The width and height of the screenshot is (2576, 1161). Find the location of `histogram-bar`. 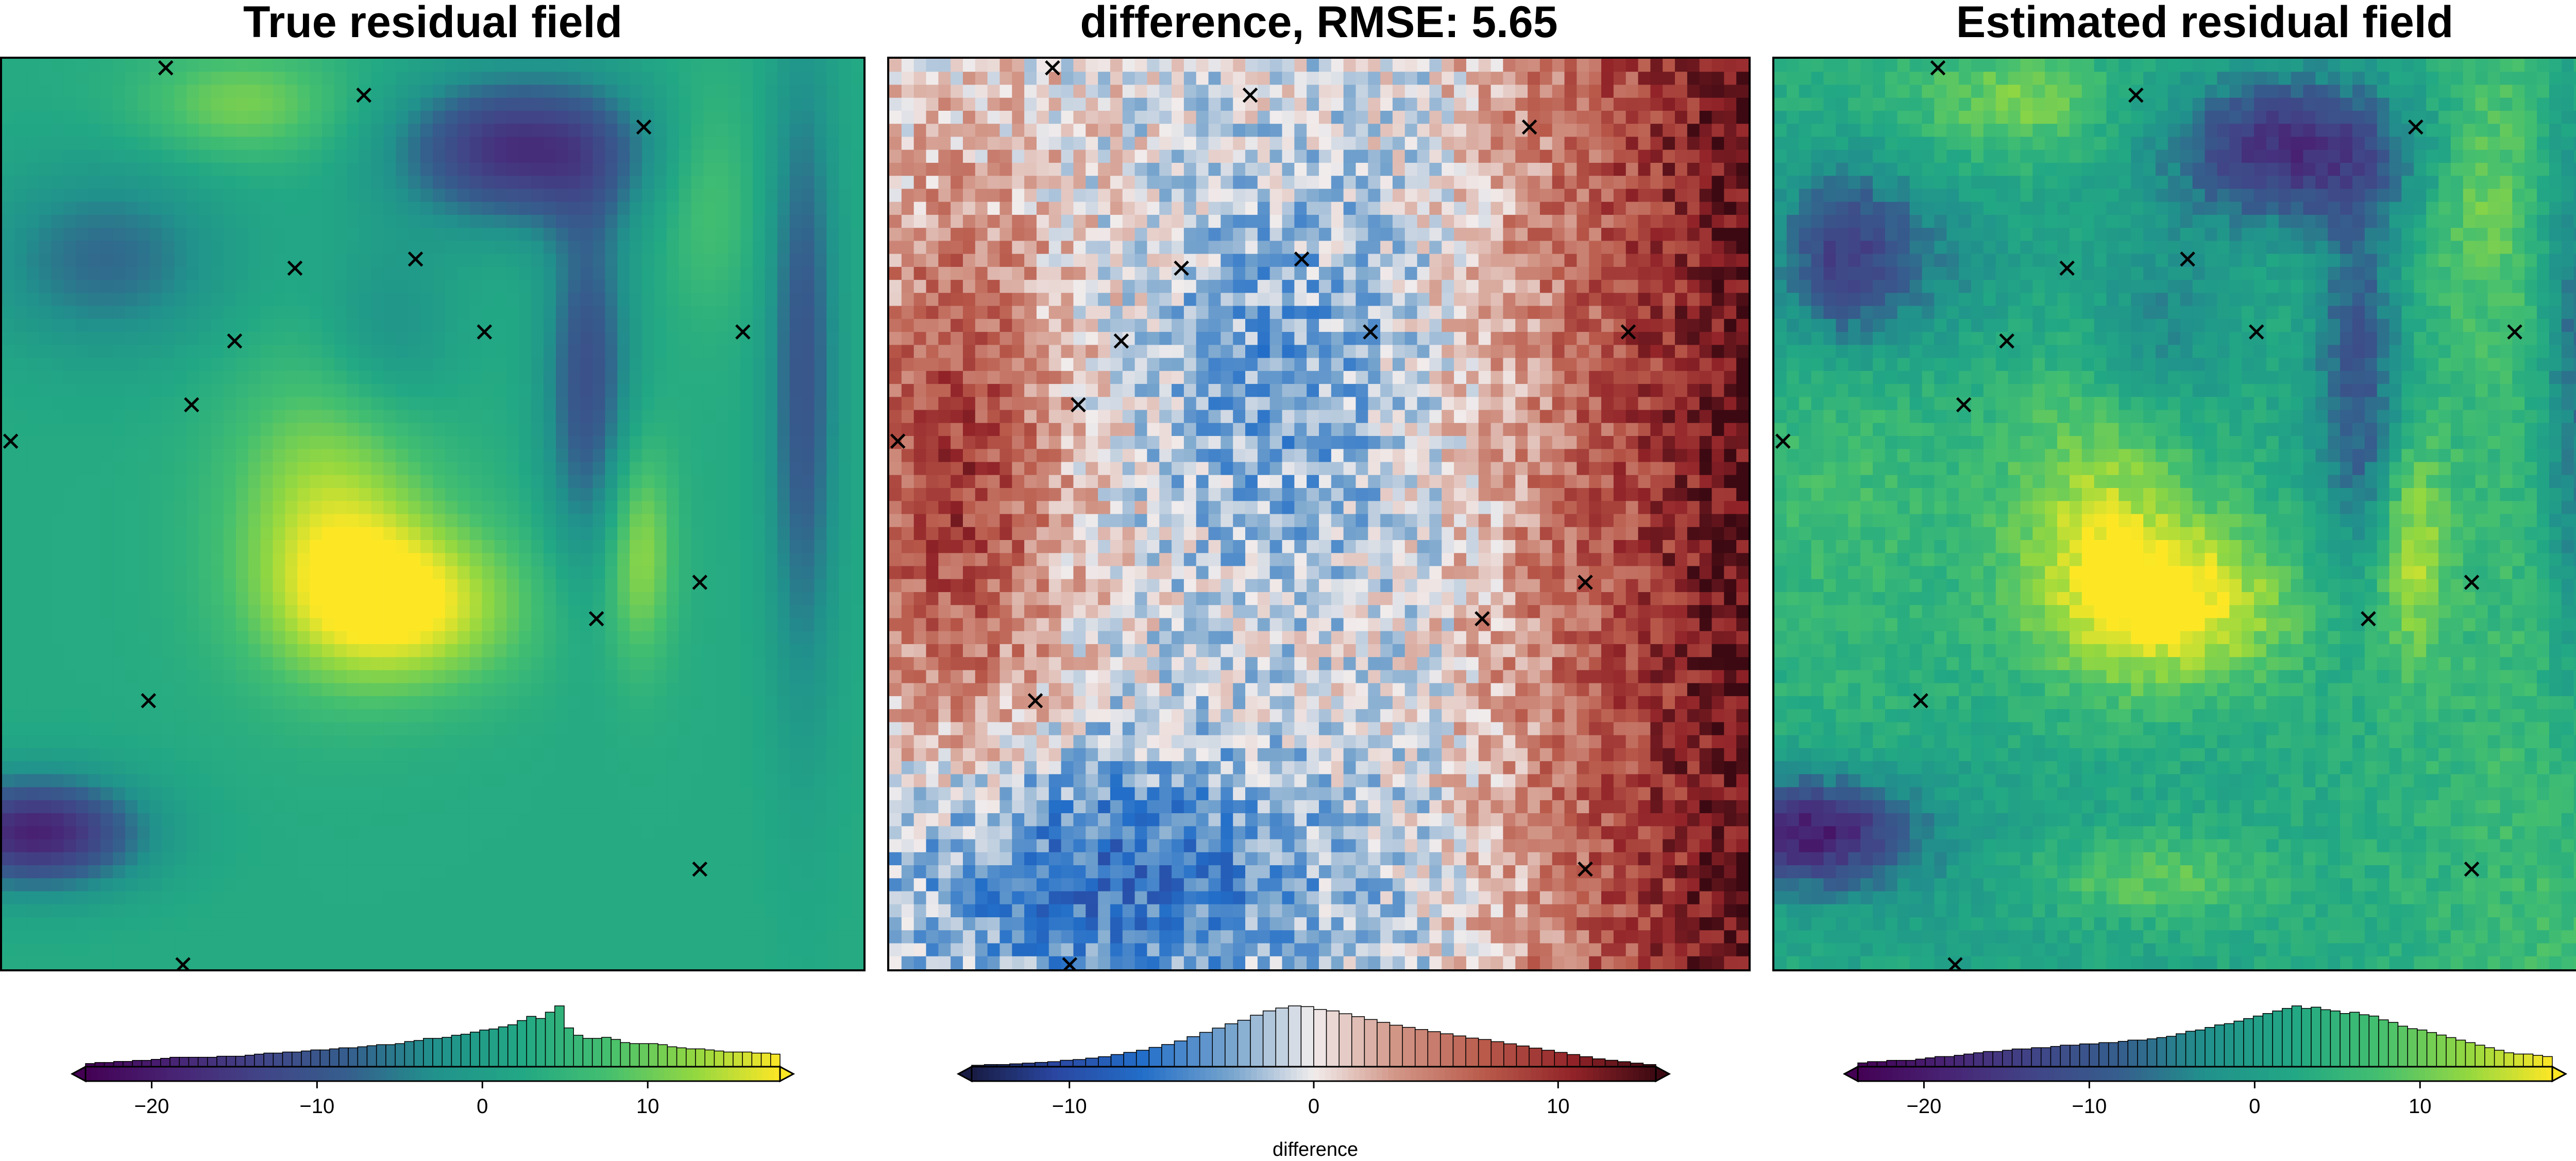

histogram-bar is located at coordinates (756, 1059).